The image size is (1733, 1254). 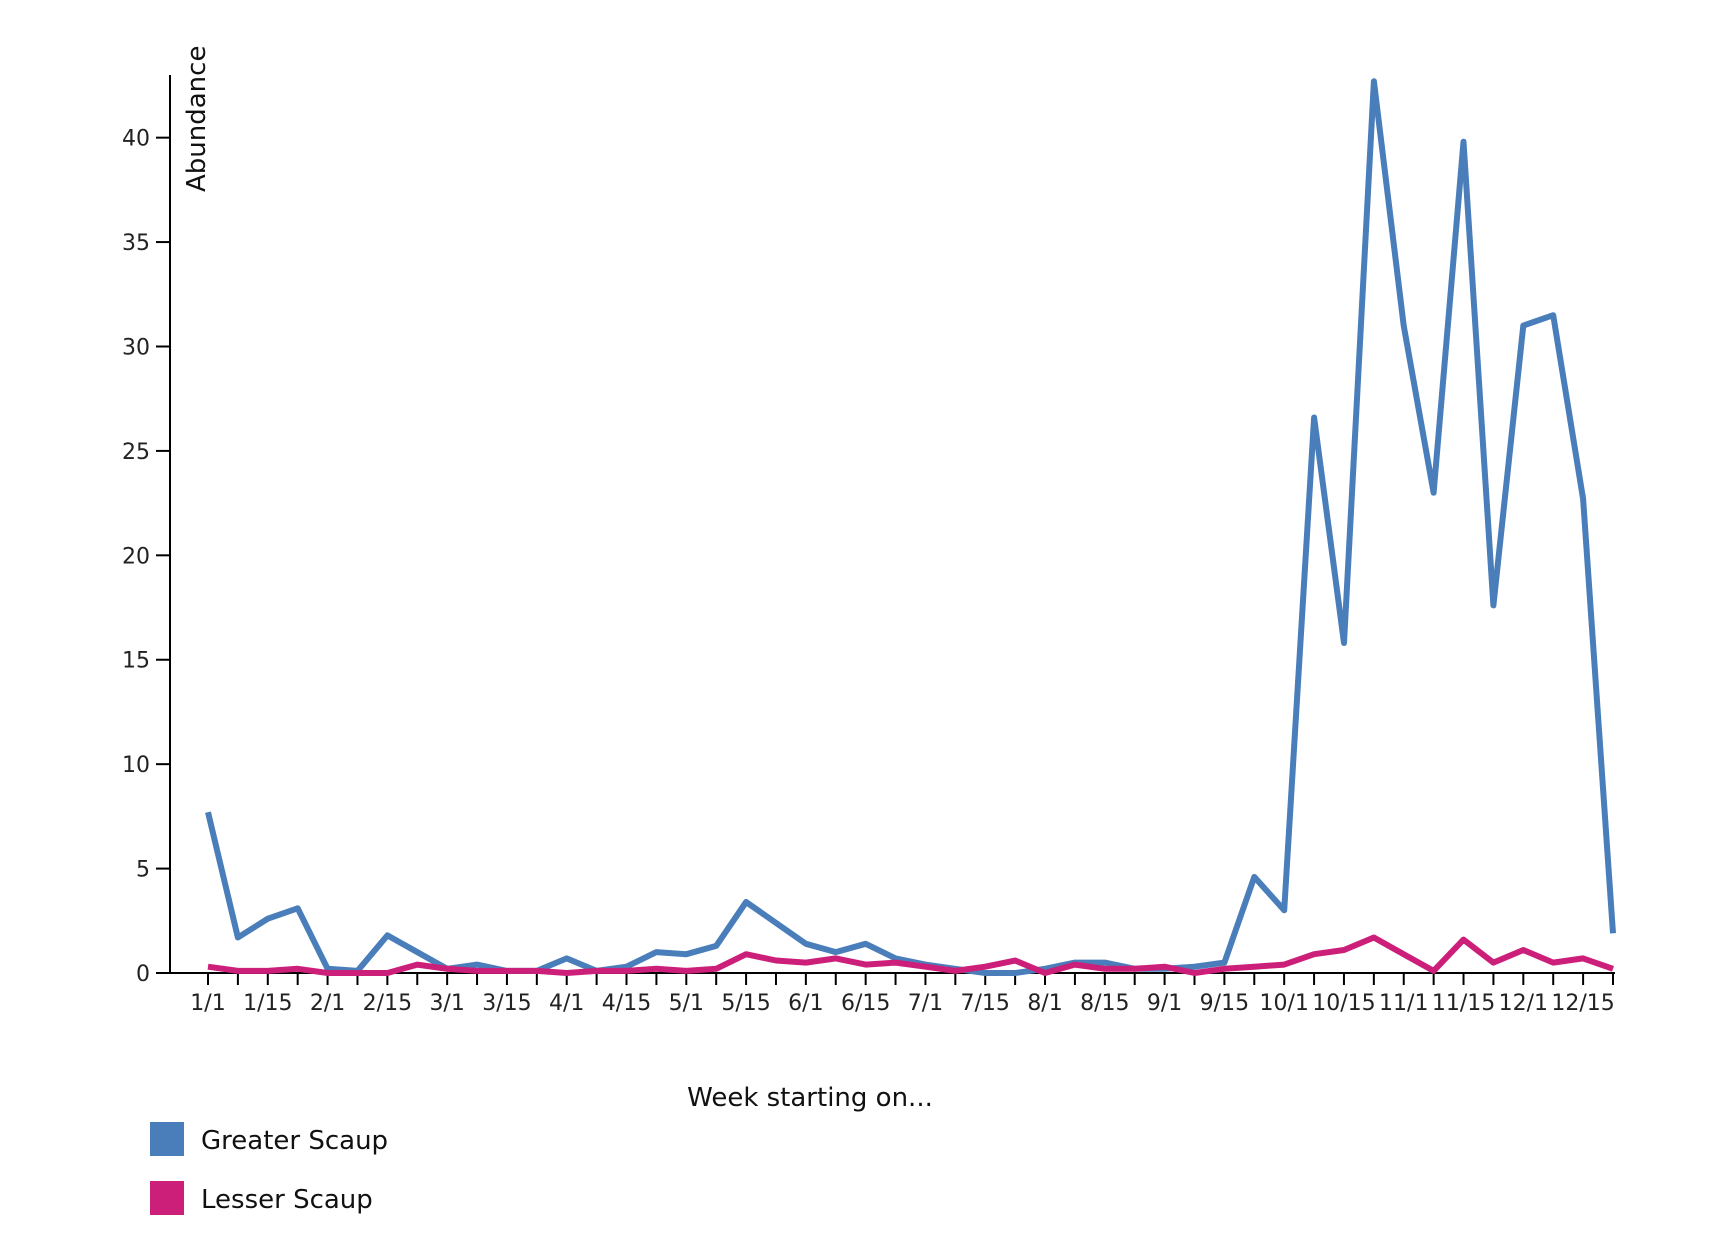 I want to click on x-tick-label: 5/15, so click(x=745, y=1003).